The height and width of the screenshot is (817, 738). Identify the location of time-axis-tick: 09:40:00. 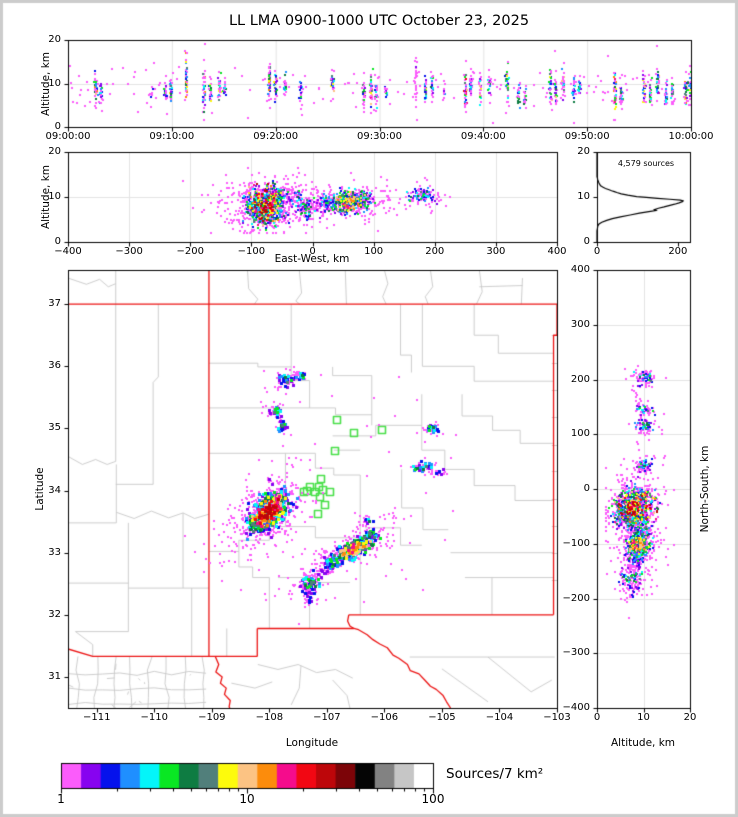
(483, 136).